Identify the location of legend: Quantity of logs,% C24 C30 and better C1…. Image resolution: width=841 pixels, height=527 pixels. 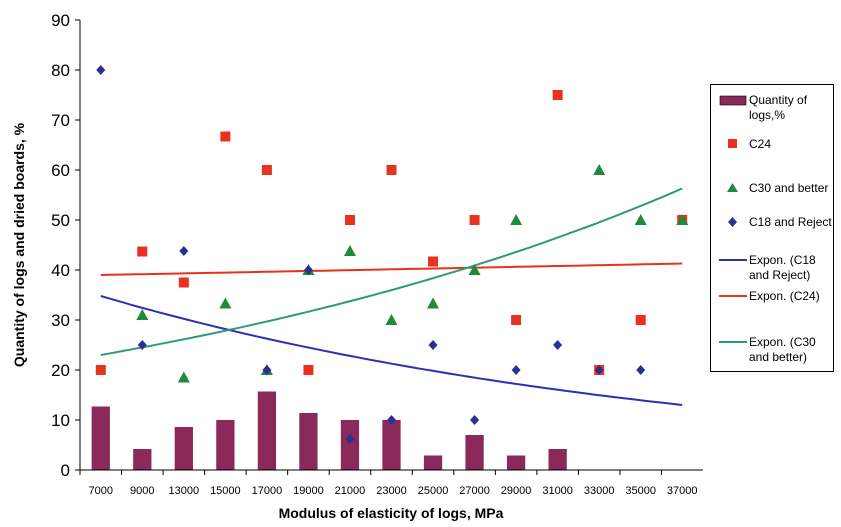
(772, 228).